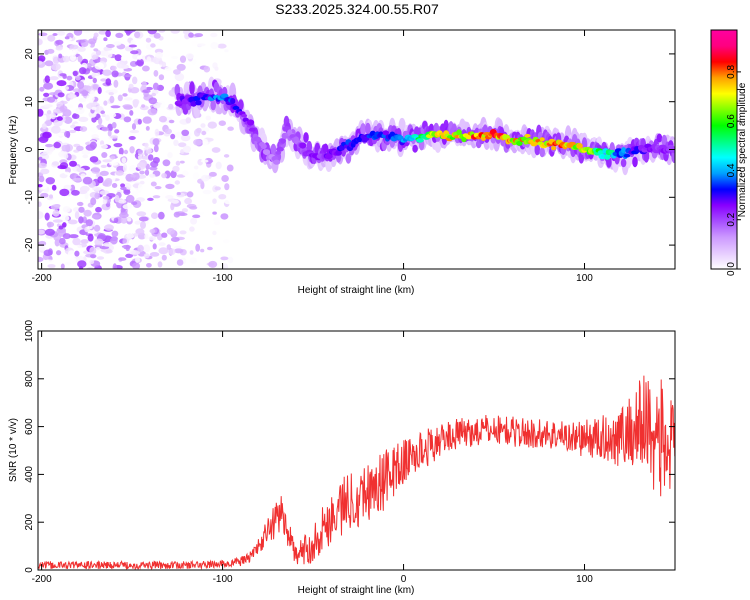  I want to click on y-tick-label: 800, so click(29, 378).